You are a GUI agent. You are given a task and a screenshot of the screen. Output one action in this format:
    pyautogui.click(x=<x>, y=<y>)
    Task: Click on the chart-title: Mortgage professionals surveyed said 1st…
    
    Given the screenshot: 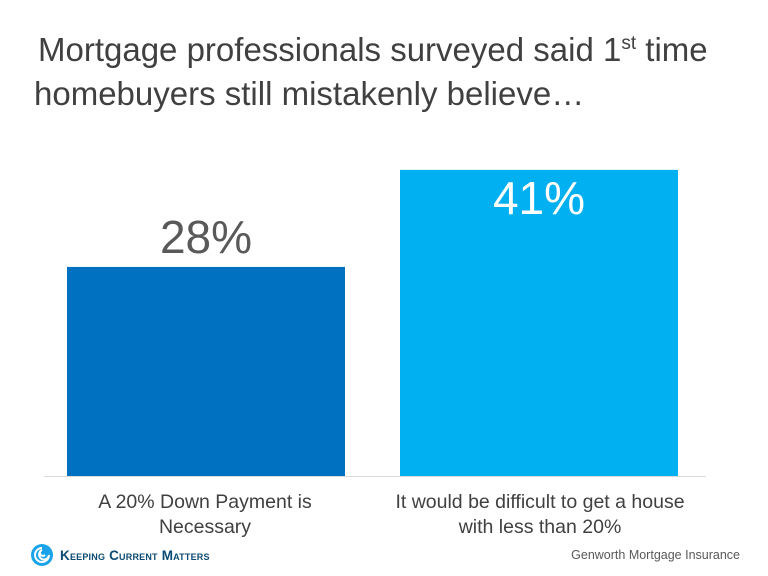 What is the action you would take?
    pyautogui.click(x=394, y=72)
    